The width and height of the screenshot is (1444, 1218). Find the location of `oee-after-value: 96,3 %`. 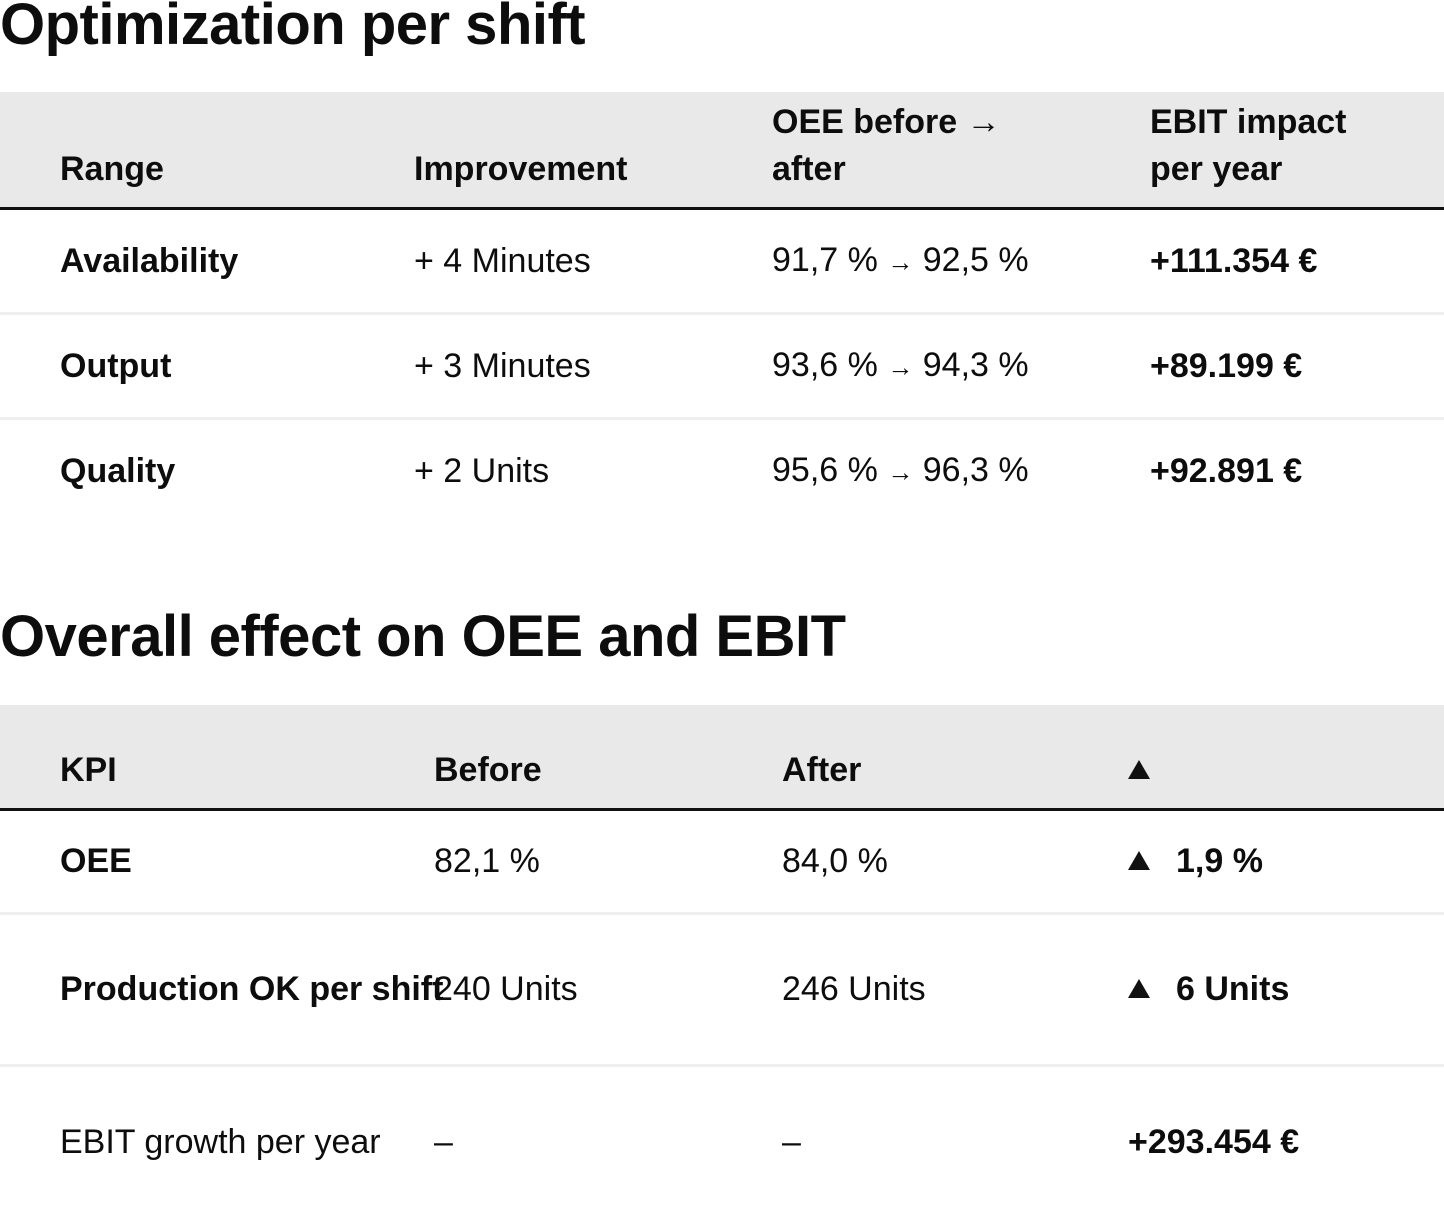

oee-after-value: 96,3 % is located at coordinates (975, 470).